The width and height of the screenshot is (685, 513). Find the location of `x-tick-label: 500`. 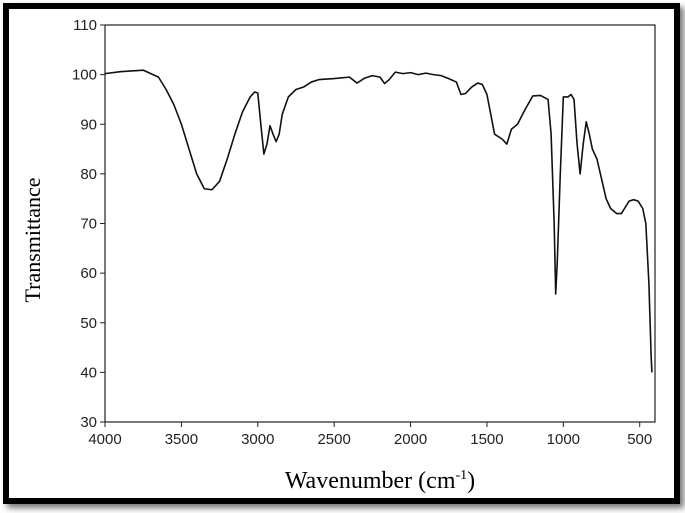

x-tick-label: 500 is located at coordinates (639, 439).